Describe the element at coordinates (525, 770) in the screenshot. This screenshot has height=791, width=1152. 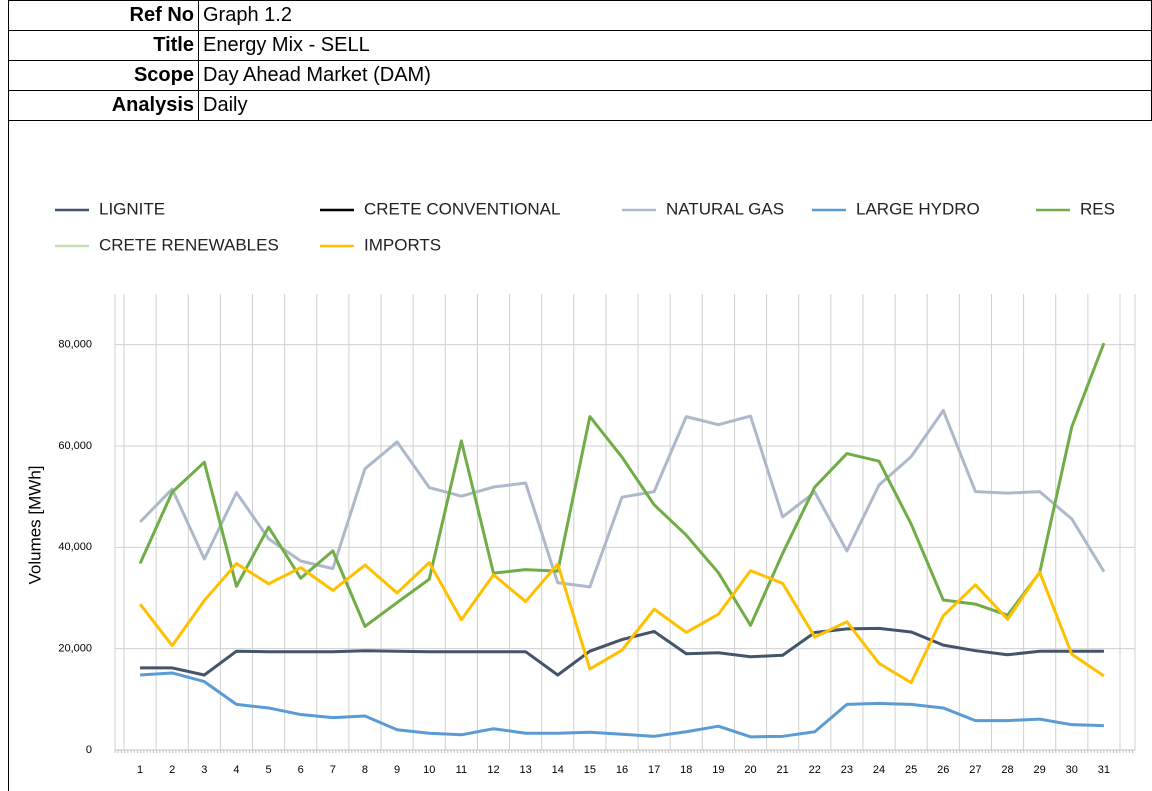
I see `x-tick-label: 13` at that location.